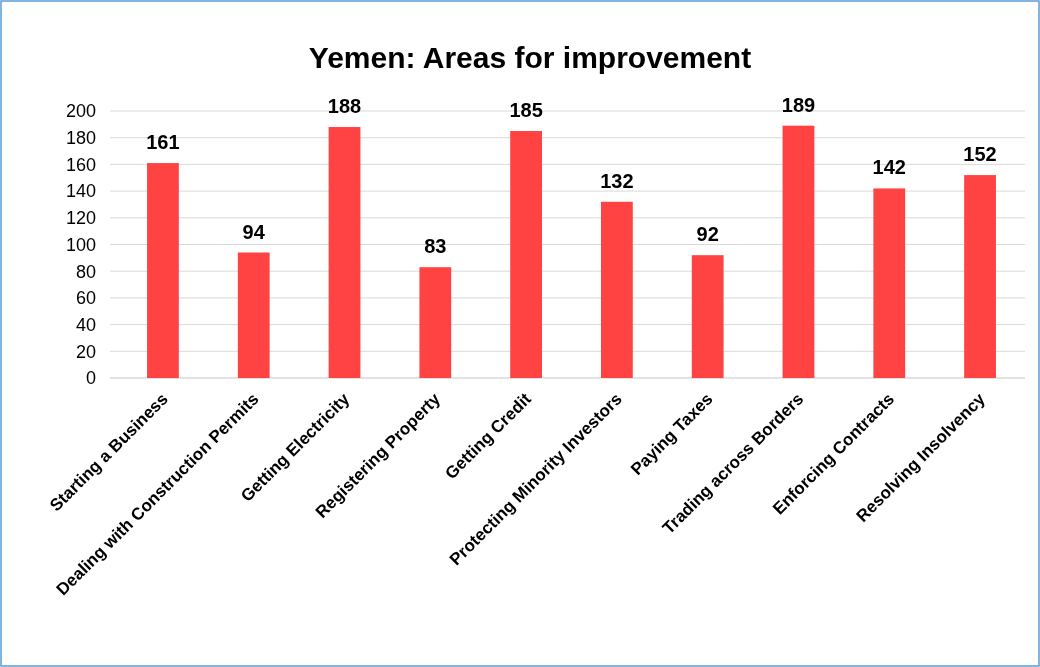 The image size is (1040, 667). Describe the element at coordinates (80, 244) in the screenshot. I see `y-tick-label: 100` at that location.